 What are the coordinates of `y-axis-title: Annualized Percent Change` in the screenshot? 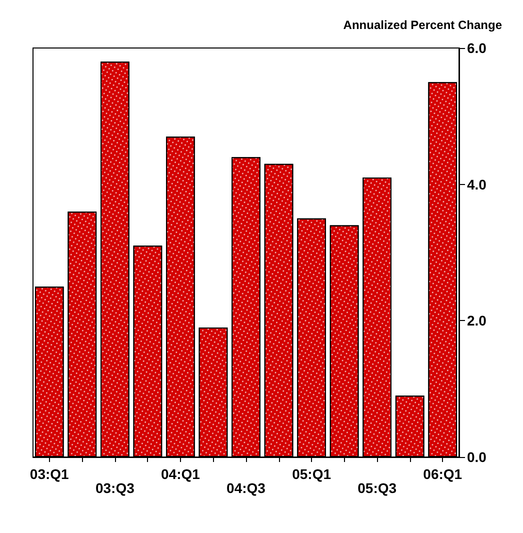 It's located at (422, 25).